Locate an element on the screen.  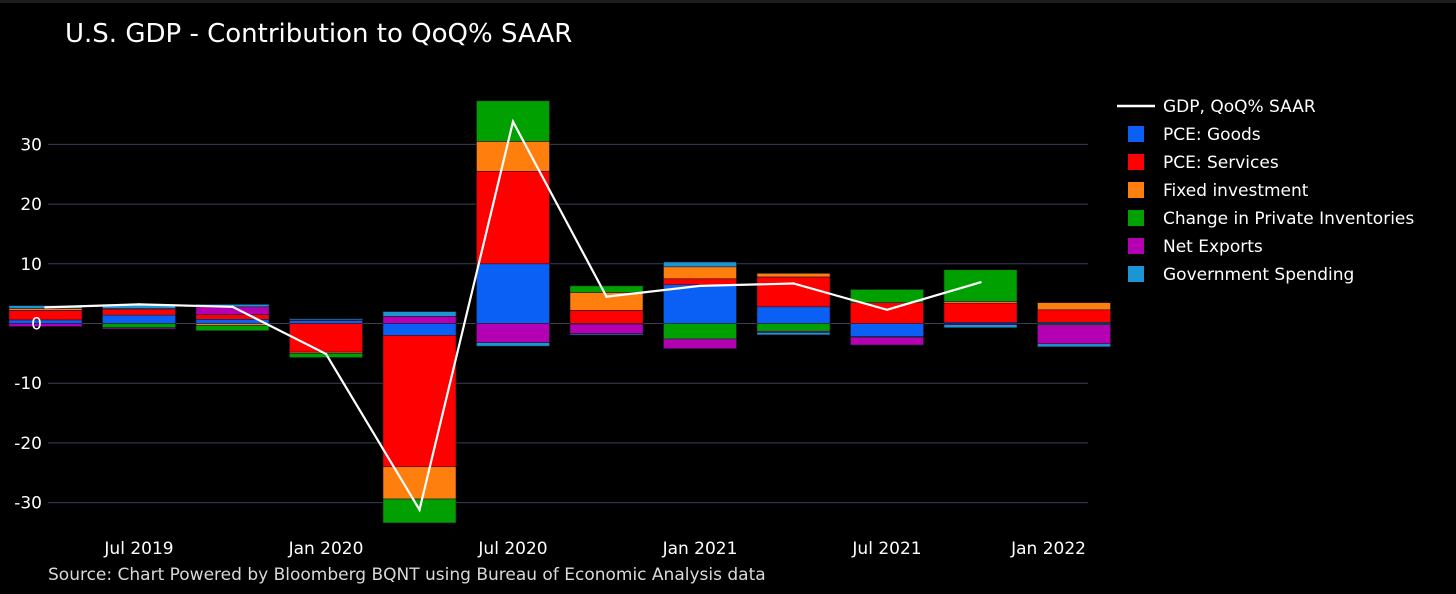
y-tick-label: 30 is located at coordinates (31, 145).